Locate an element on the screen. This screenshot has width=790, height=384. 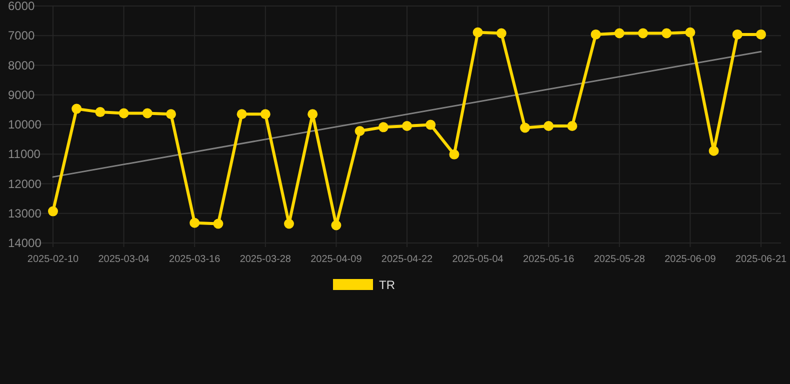
x-tick-label: 2025-05-16 is located at coordinates (549, 259).